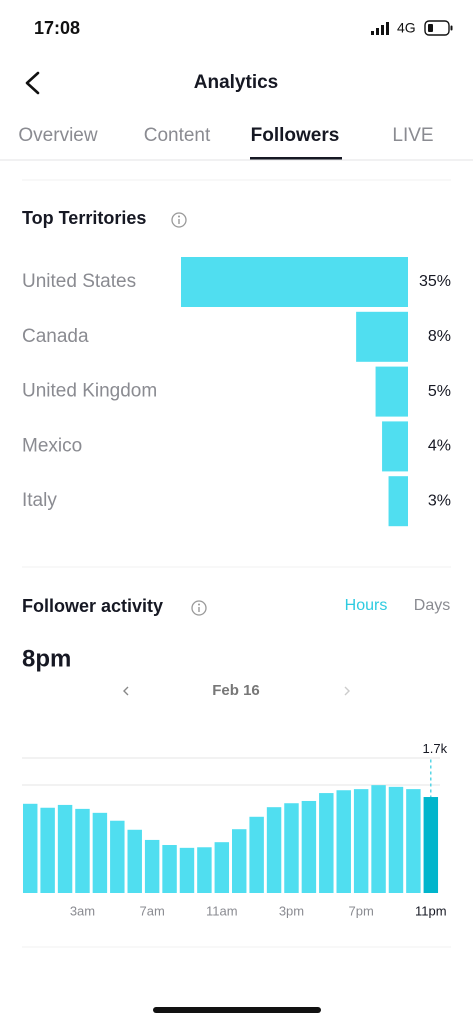  Describe the element at coordinates (380, 28) in the screenshot. I see `signal-icon` at that location.